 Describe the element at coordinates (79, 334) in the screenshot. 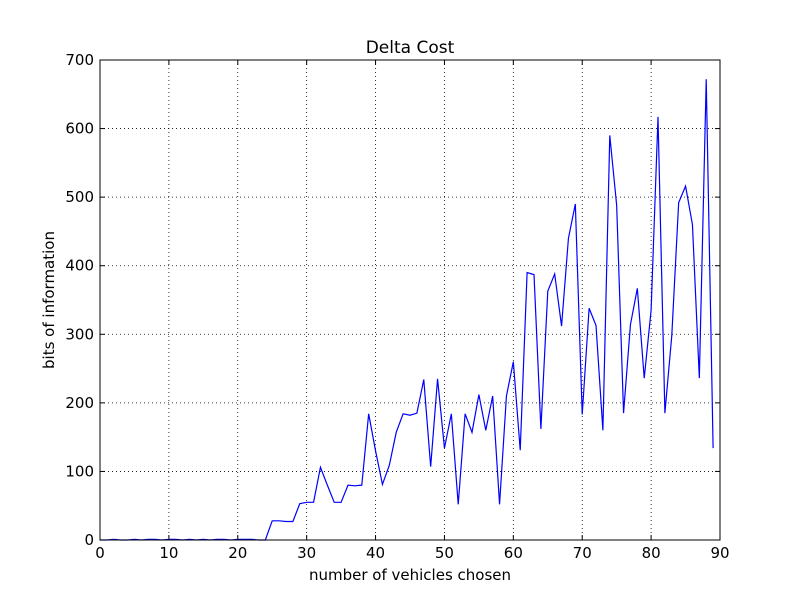

I see `y-tick-label: 300` at that location.